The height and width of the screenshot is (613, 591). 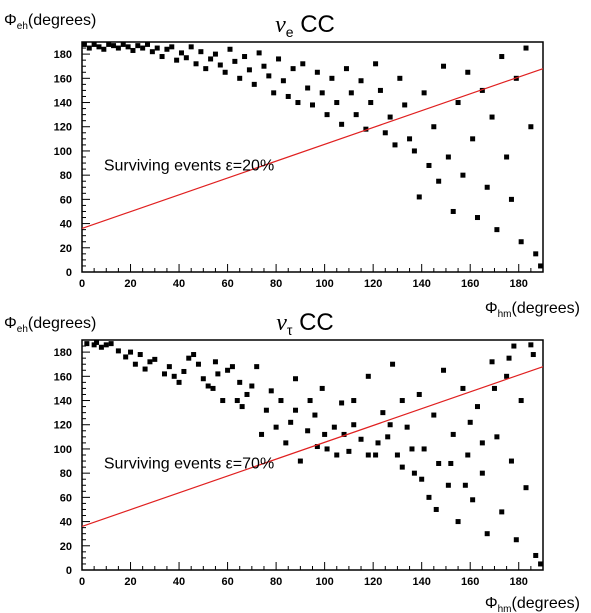 I want to click on x-tick-label: 20, so click(x=130, y=582).